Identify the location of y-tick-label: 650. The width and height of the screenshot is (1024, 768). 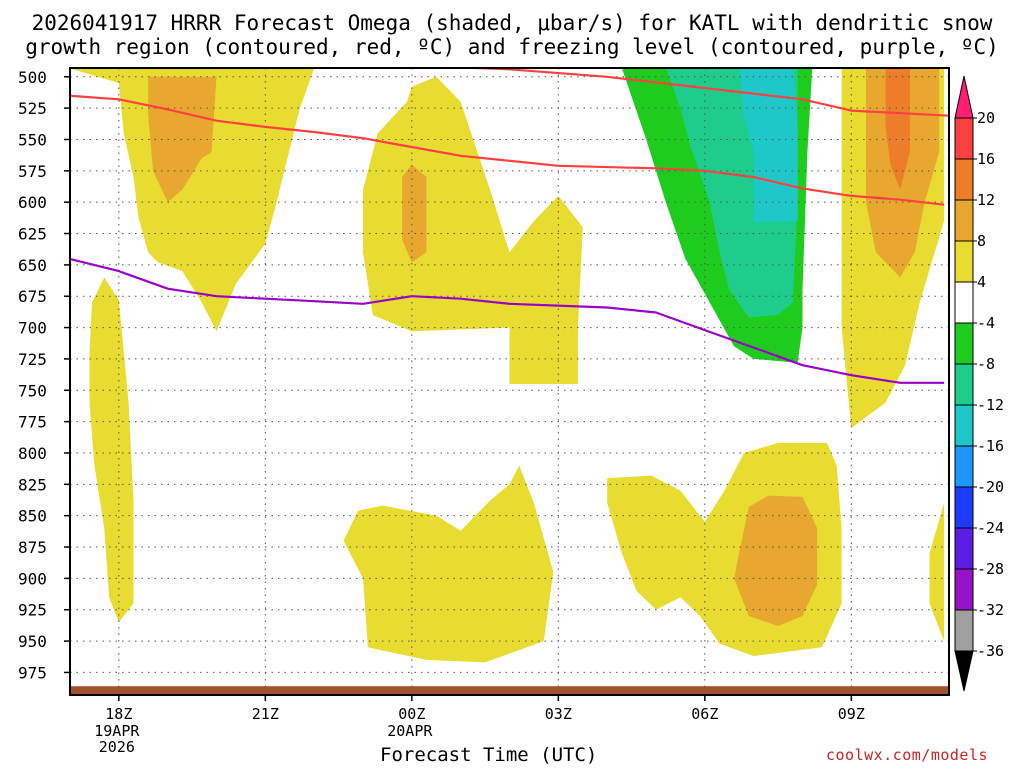
(32, 265).